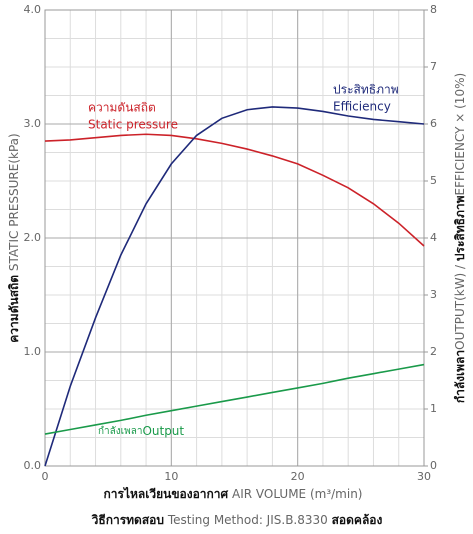  I want to click on y2-tick-label: 6, so click(433, 123).